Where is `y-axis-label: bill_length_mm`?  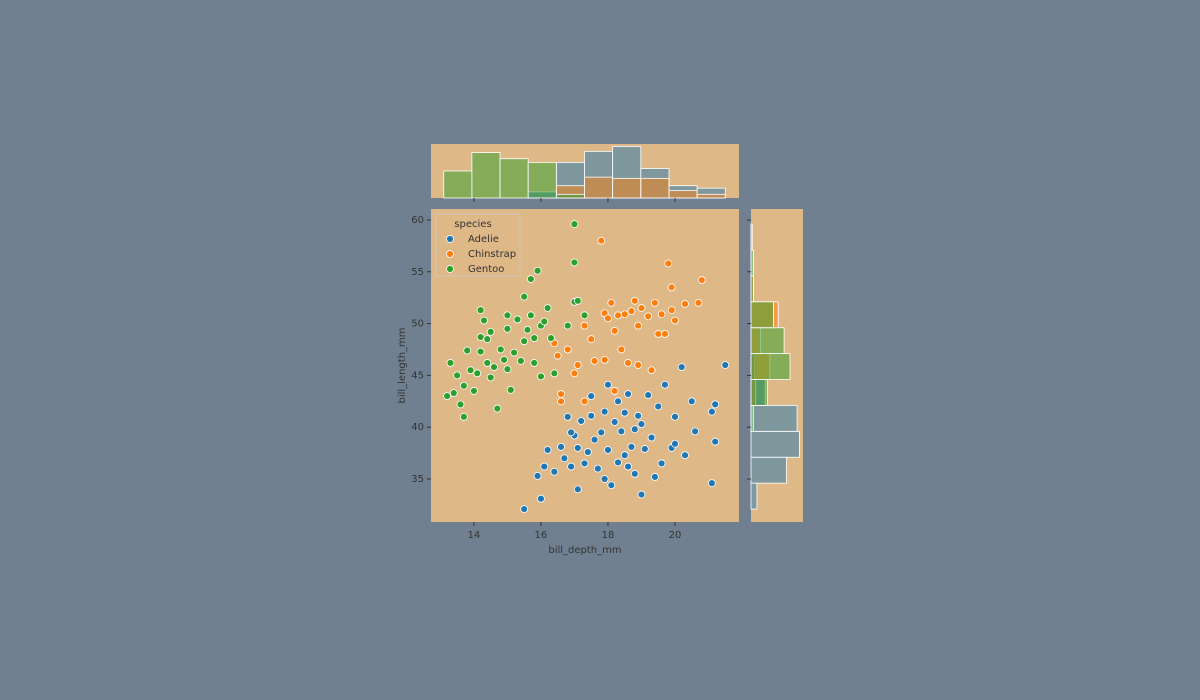
y-axis-label: bill_length_mm is located at coordinates (402, 365).